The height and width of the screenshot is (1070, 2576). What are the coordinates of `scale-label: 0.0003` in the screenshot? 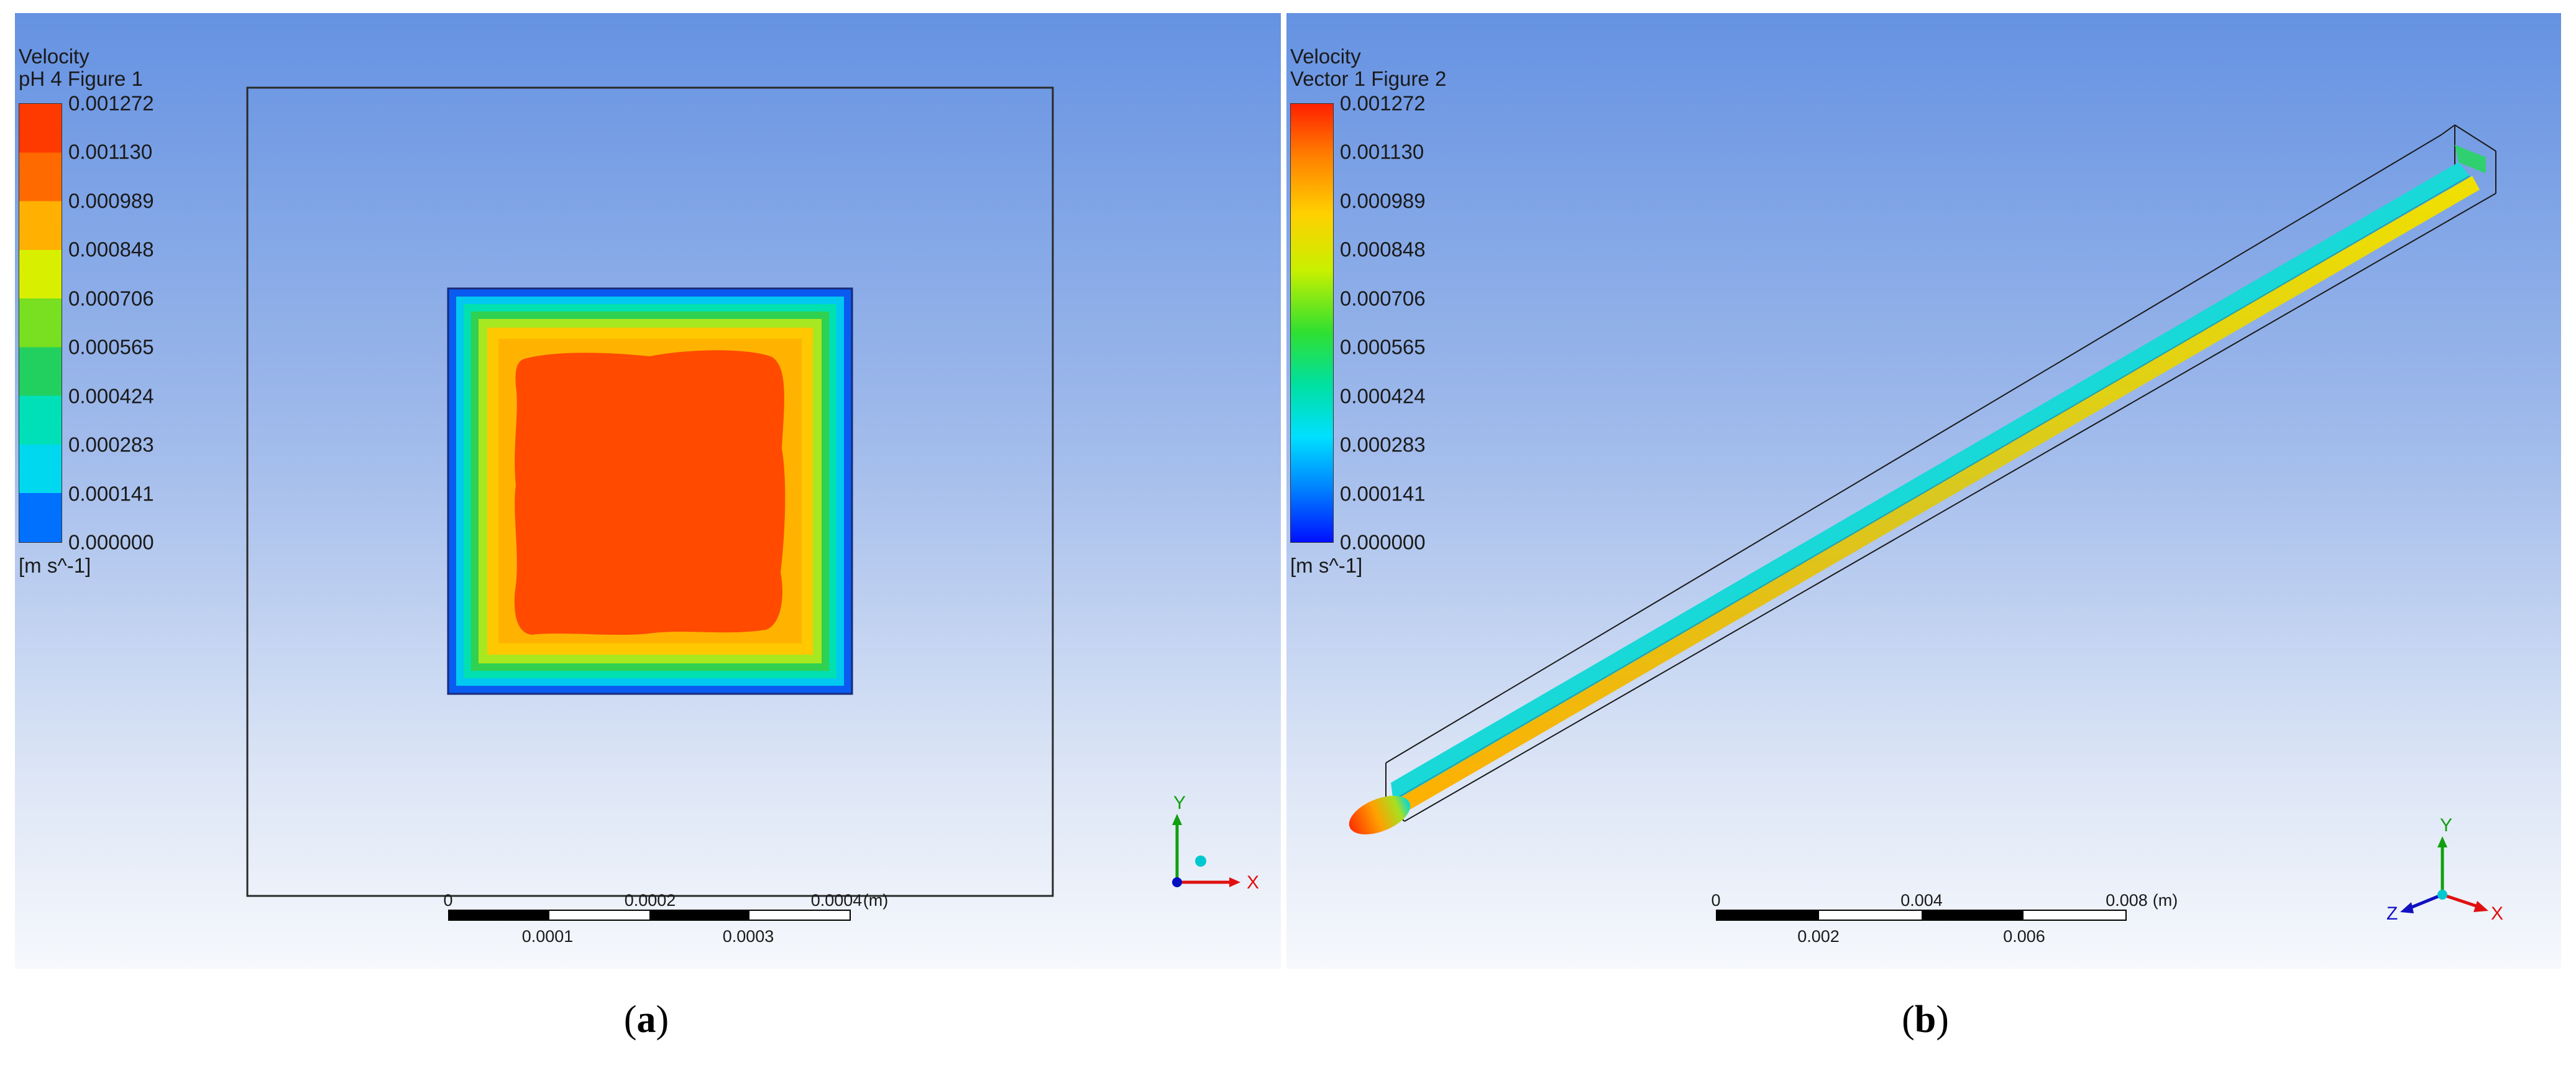 It's located at (748, 936).